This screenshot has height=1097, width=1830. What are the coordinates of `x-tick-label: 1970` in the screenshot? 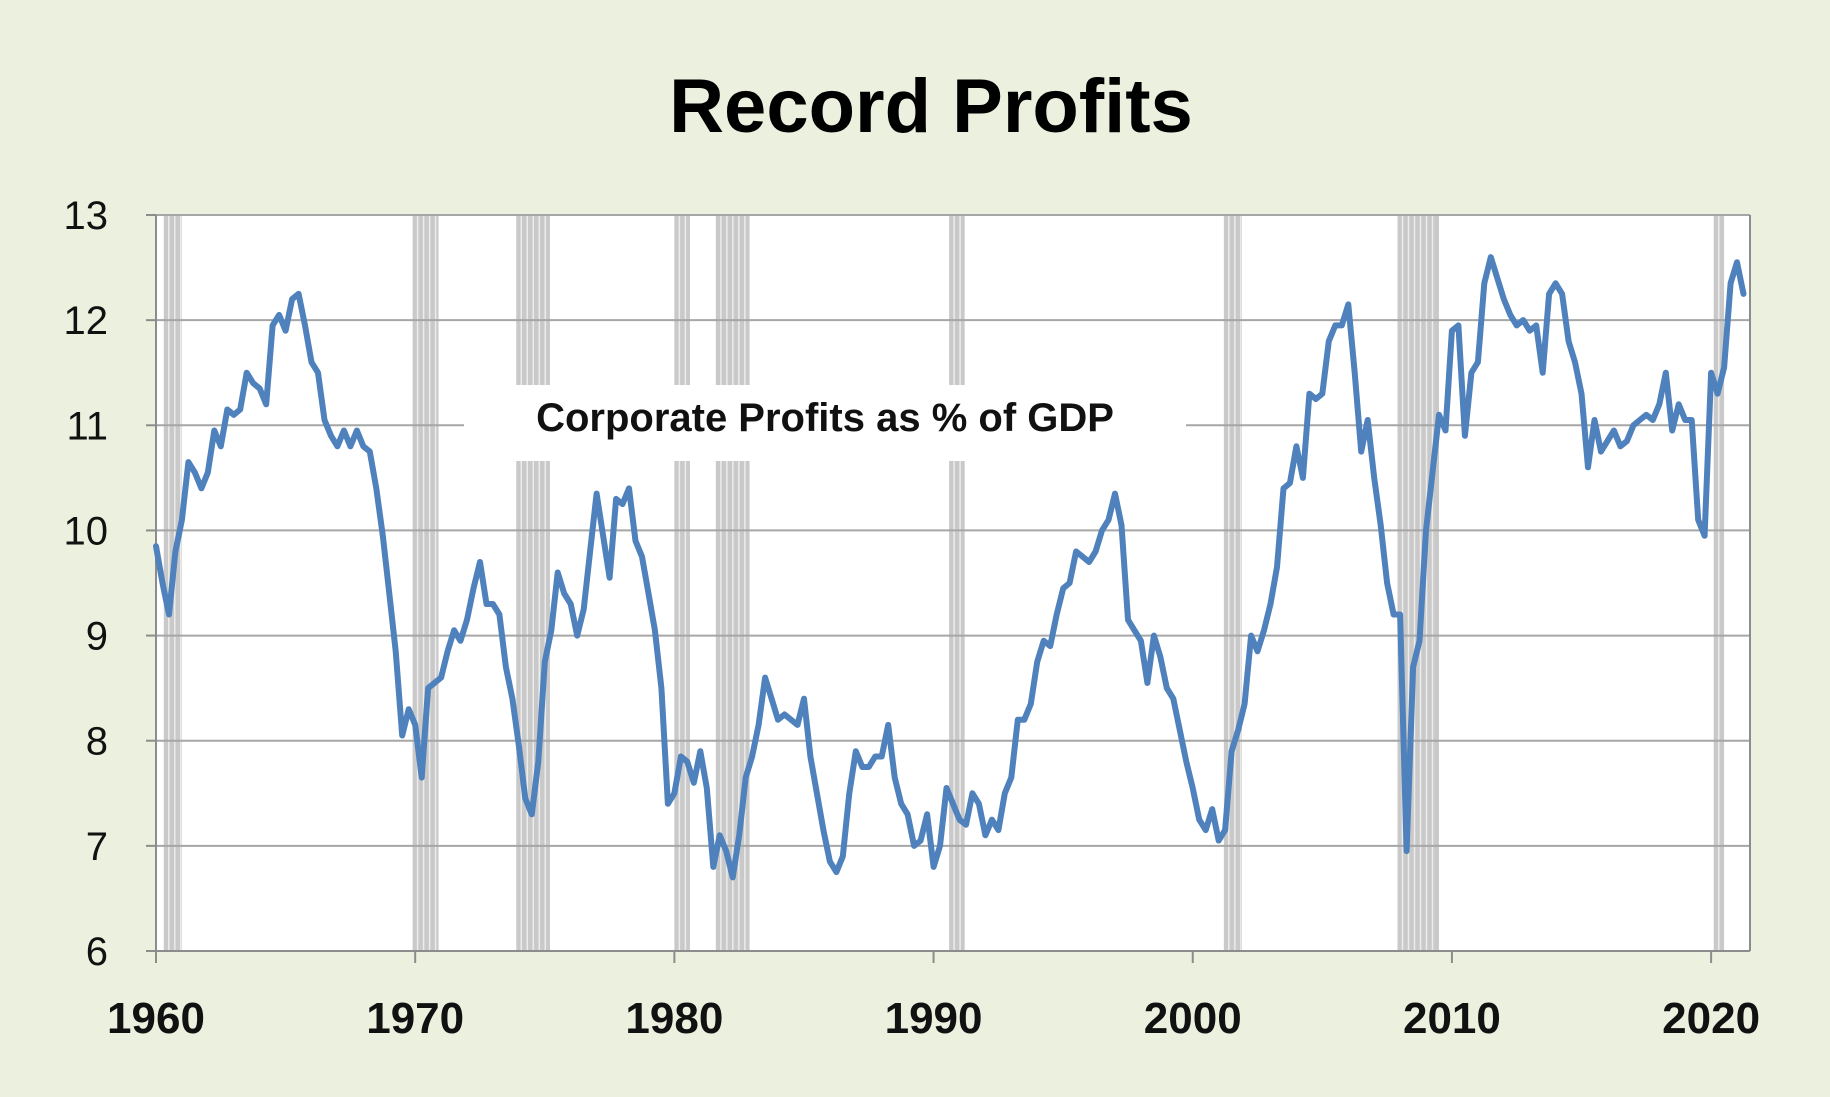 It's located at (415, 1018).